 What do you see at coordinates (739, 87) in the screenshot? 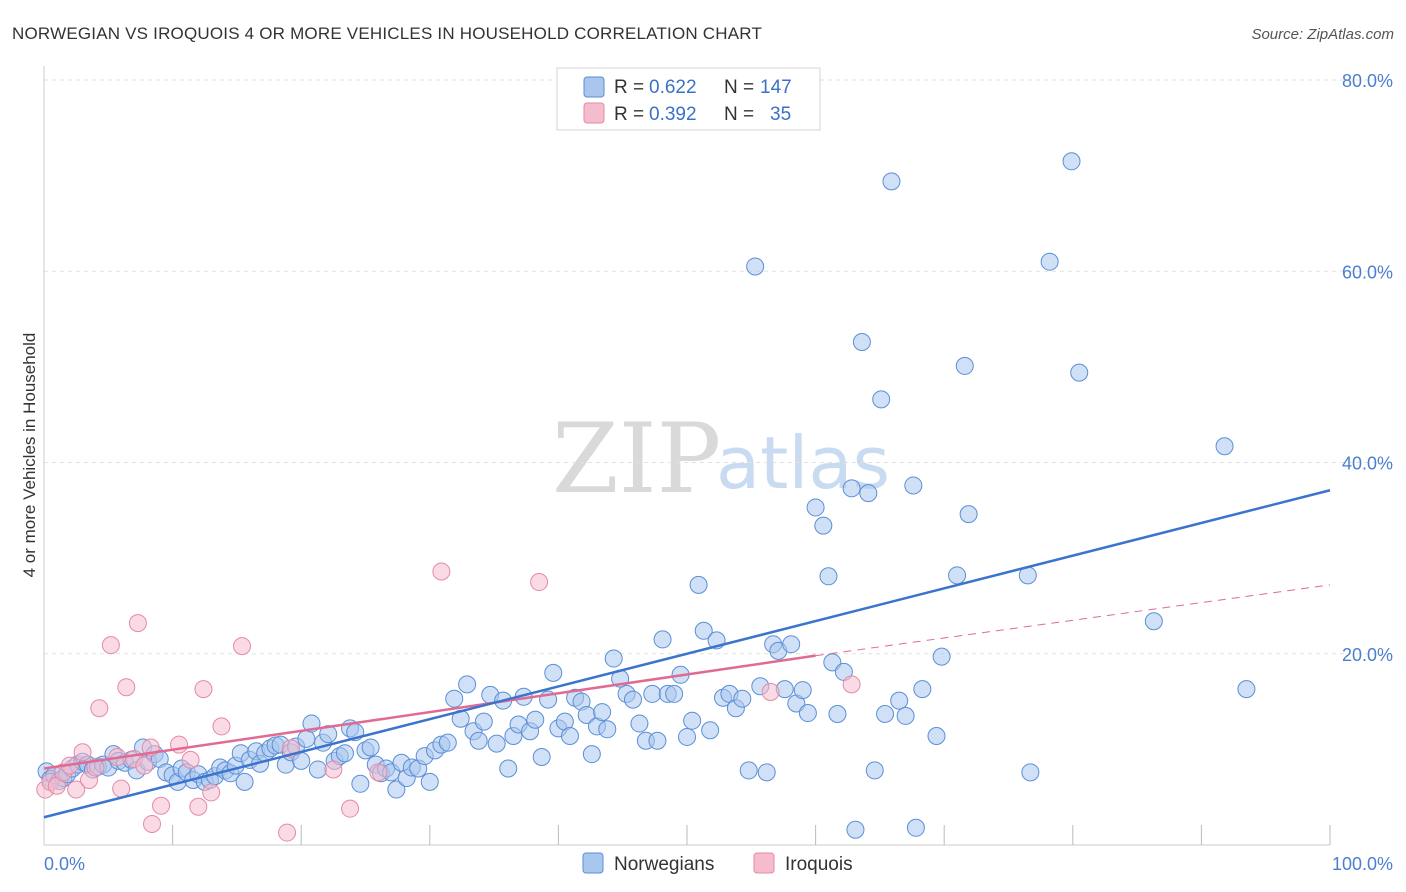
I see `norwegians-n-label: N =` at bounding box center [739, 87].